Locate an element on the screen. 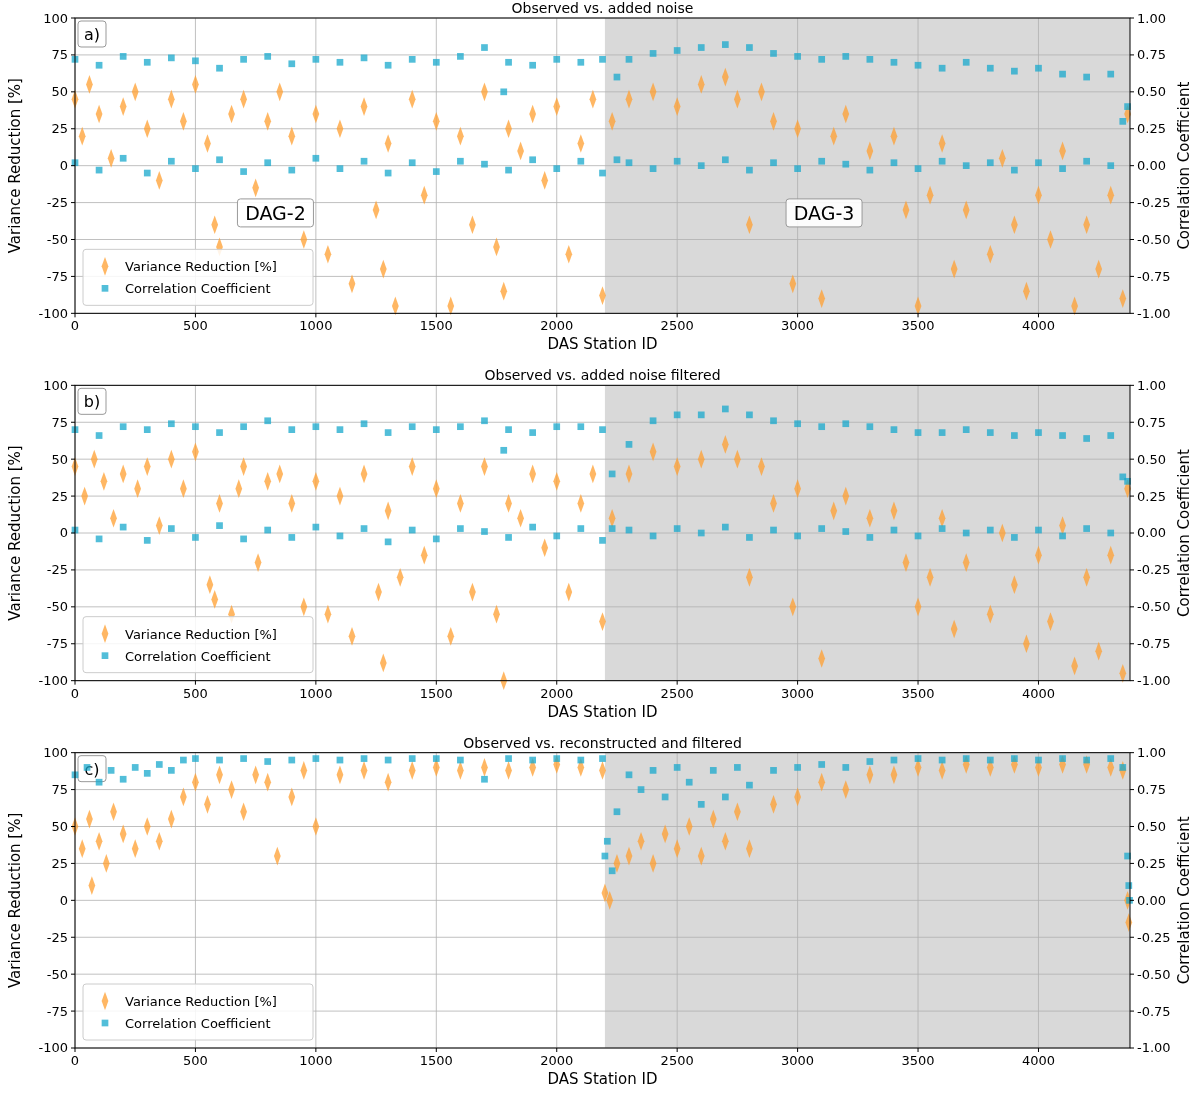 The width and height of the screenshot is (1199, 1102). annotation: DAG-3 is located at coordinates (824, 212).